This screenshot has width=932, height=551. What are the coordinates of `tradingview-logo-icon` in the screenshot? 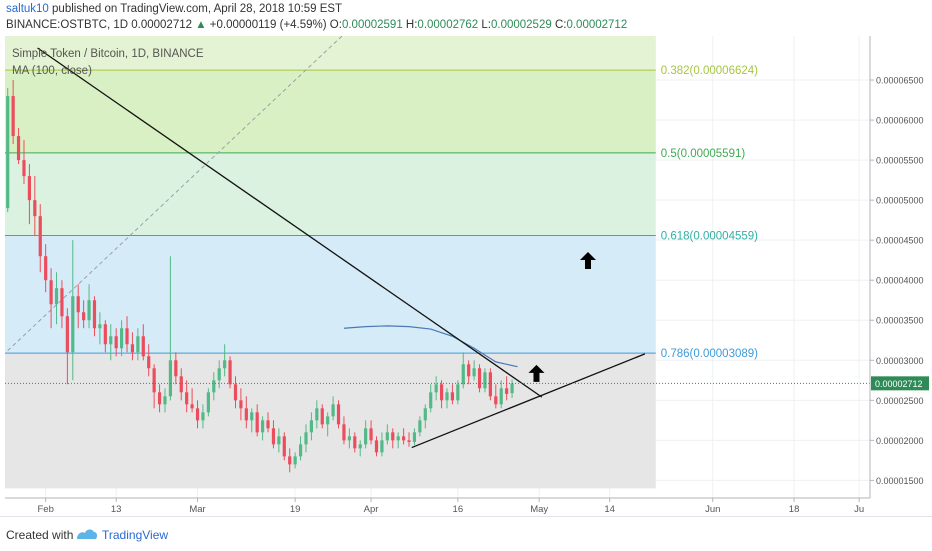 It's located at (87, 534).